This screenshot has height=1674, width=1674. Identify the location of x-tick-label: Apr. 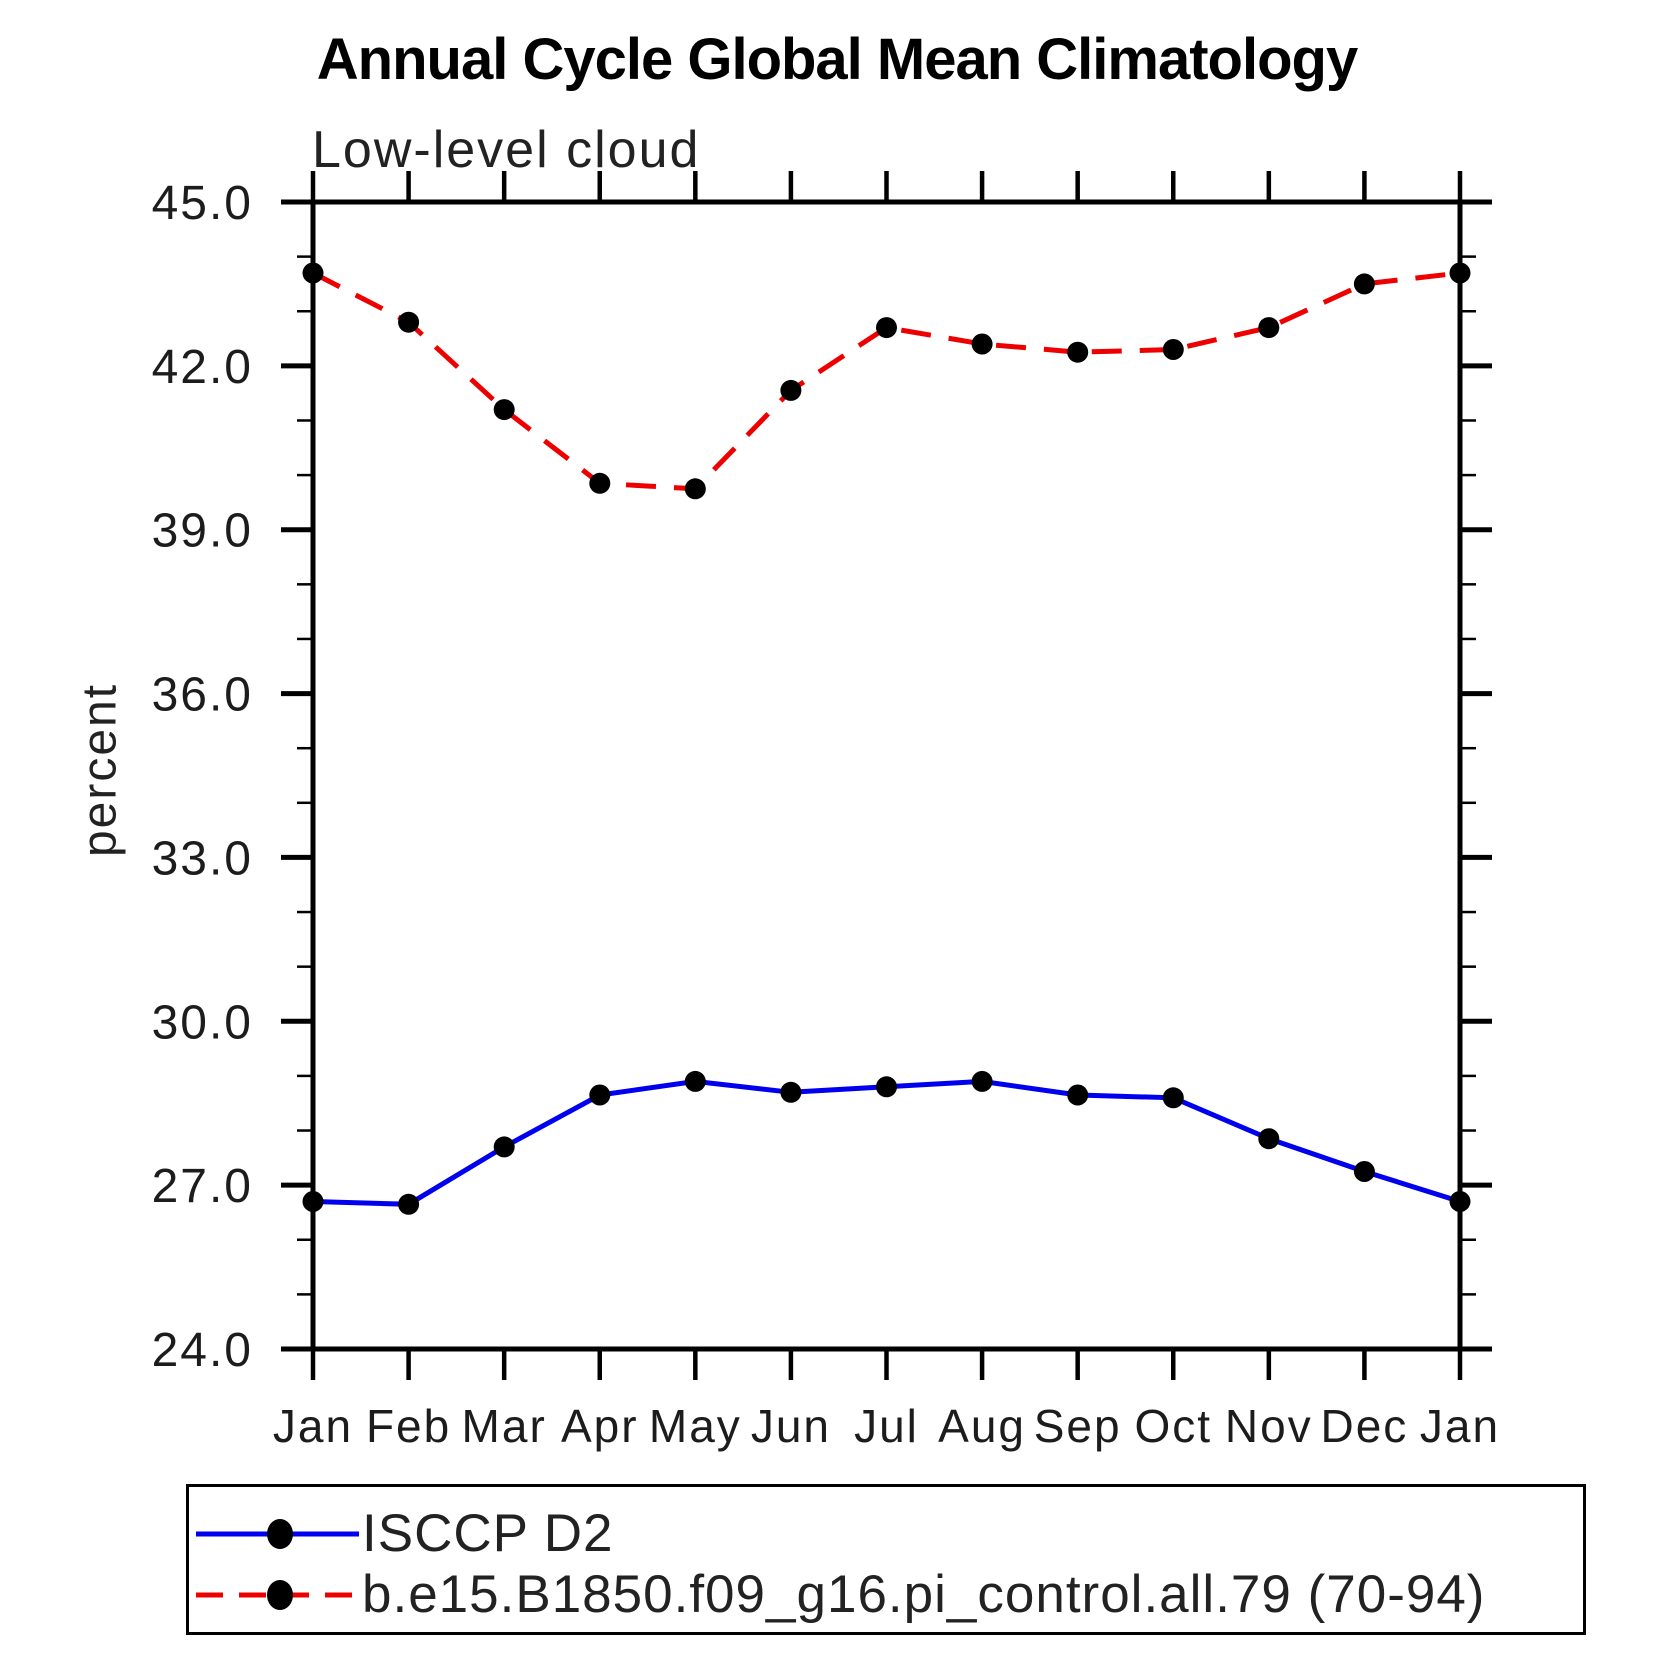
(600, 1426).